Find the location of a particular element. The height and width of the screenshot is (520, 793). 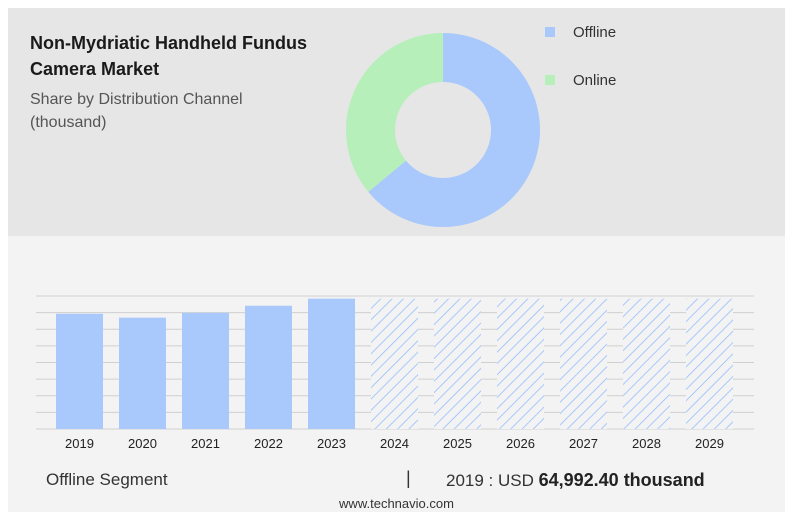

donut-slice-offline is located at coordinates (454, 130).